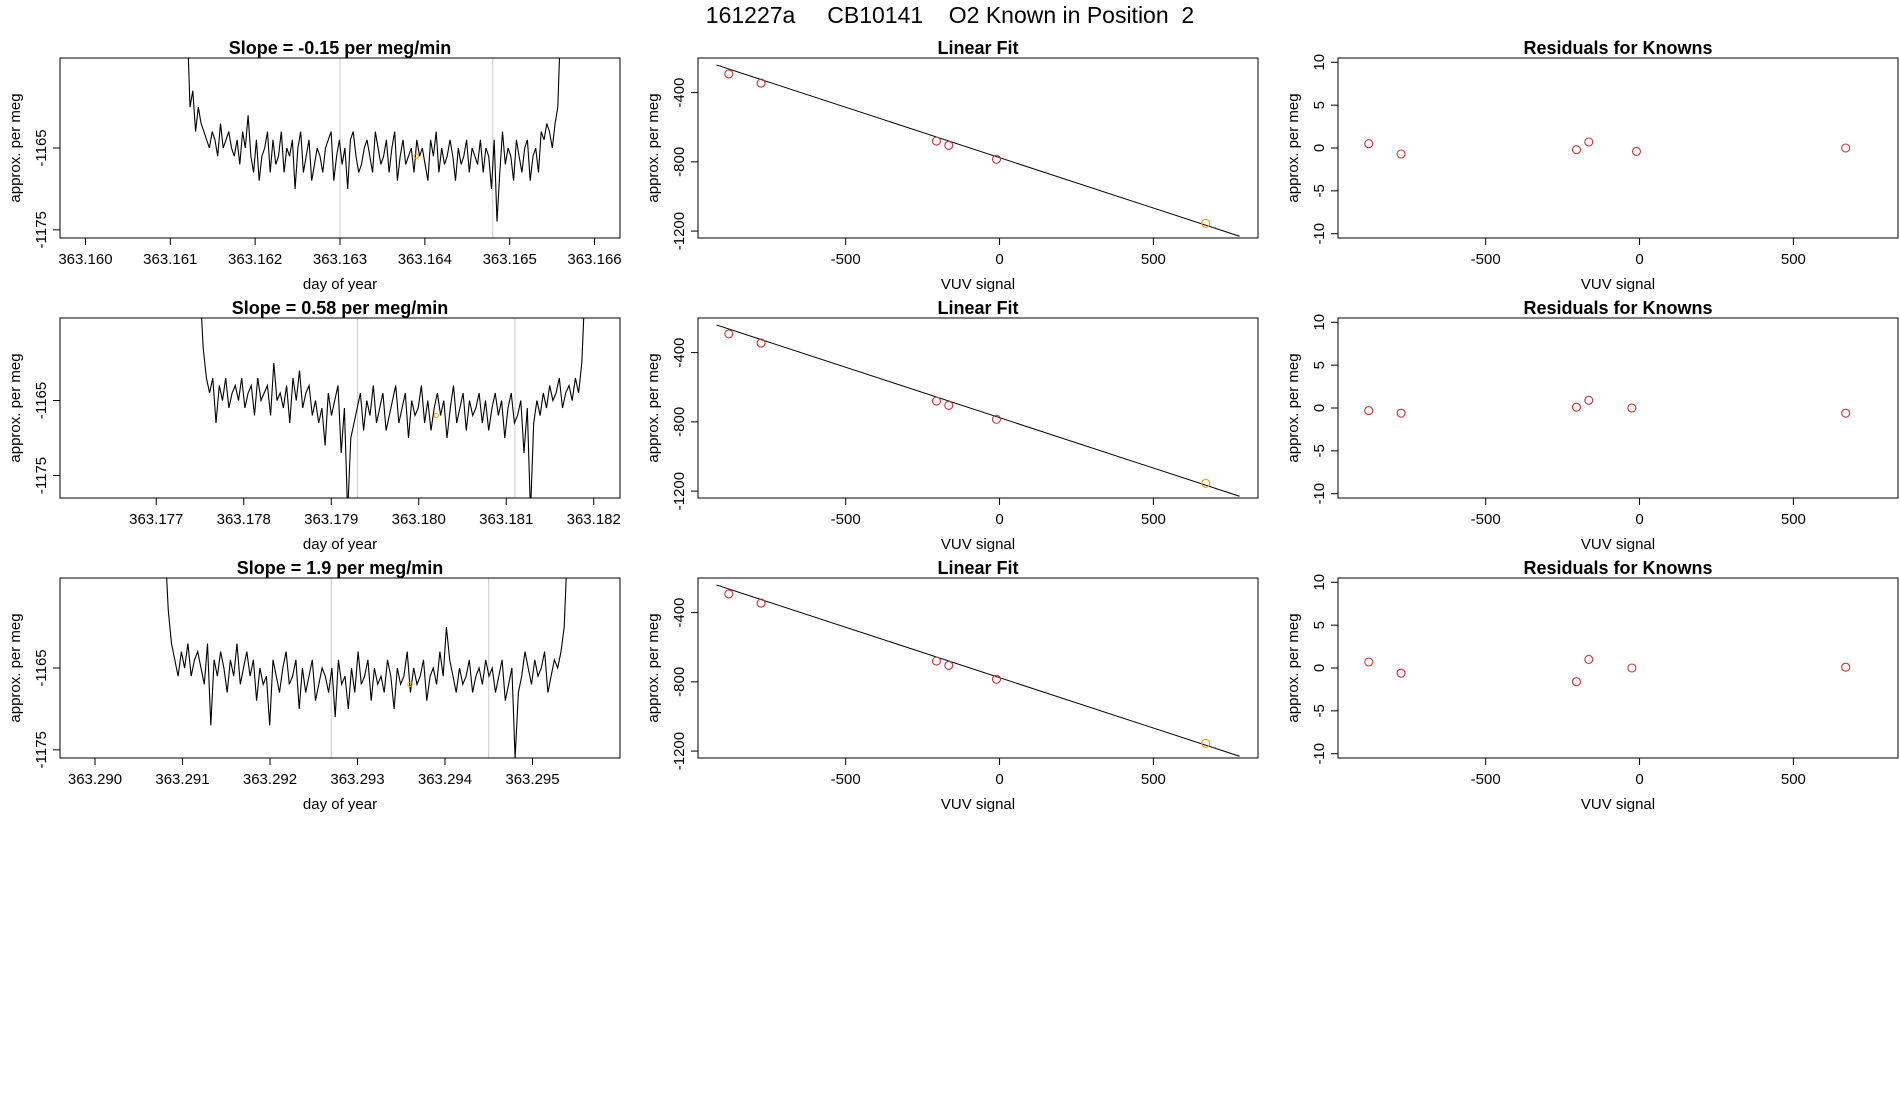 The width and height of the screenshot is (1900, 1100). Describe the element at coordinates (419, 519) in the screenshot. I see `x-tick-label: 363.180` at that location.